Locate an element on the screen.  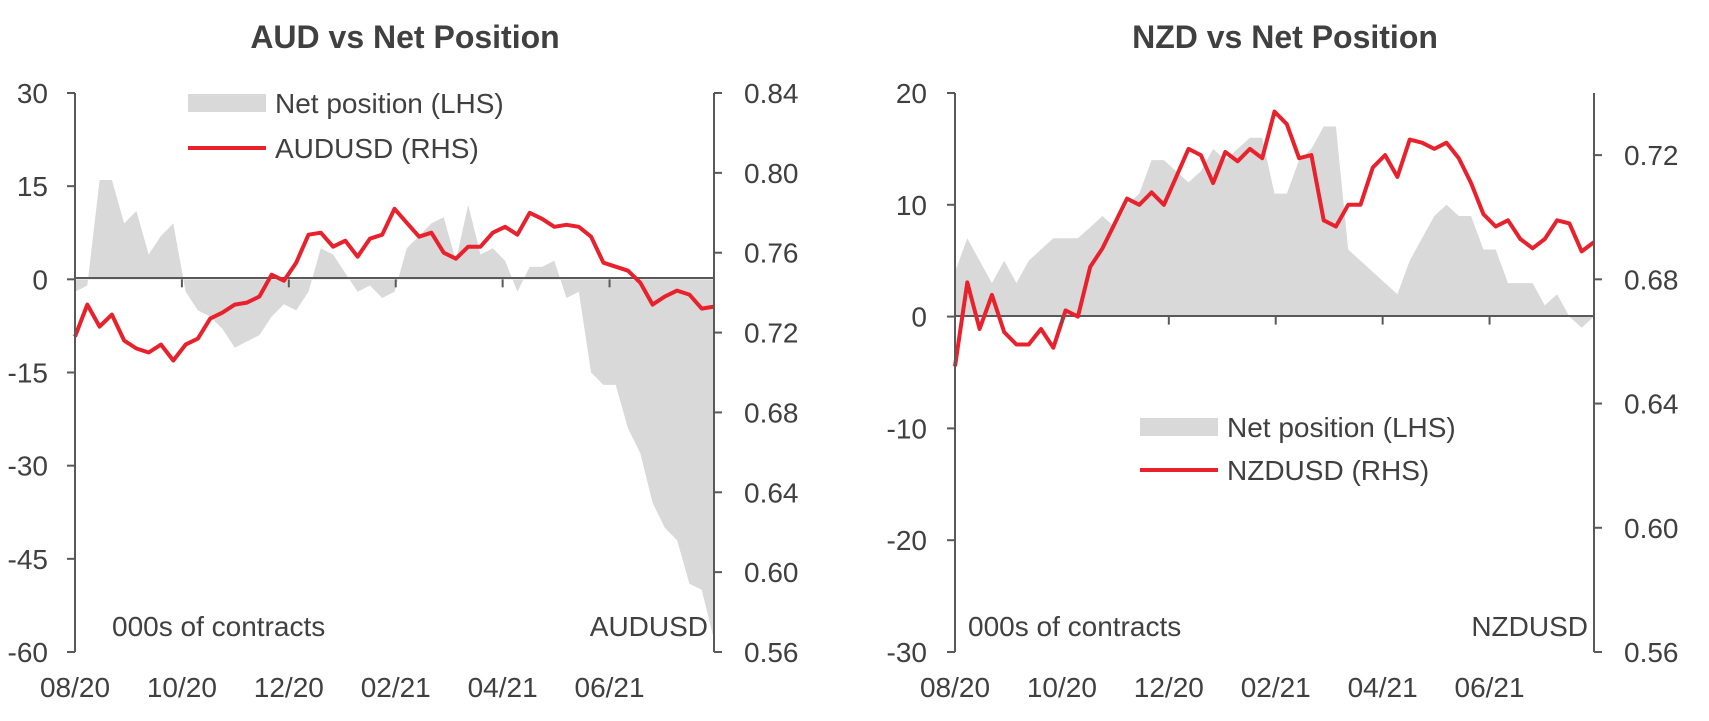
nzd-right-tick-label: 0.60 is located at coordinates (1651, 528).